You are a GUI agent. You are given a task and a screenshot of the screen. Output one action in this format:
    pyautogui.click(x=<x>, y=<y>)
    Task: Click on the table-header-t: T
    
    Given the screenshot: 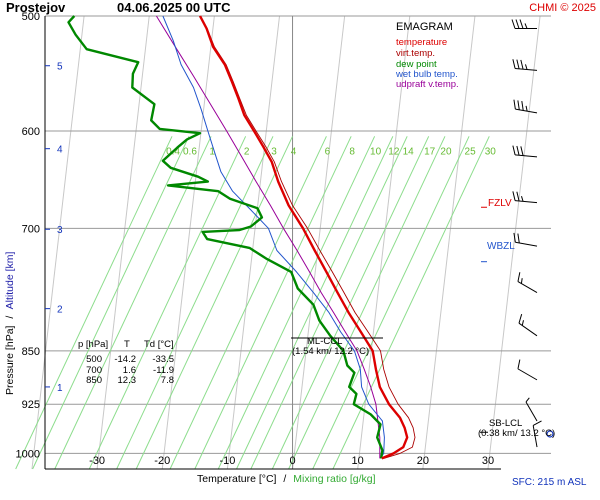 What is the action you would take?
    pyautogui.click(x=127, y=344)
    